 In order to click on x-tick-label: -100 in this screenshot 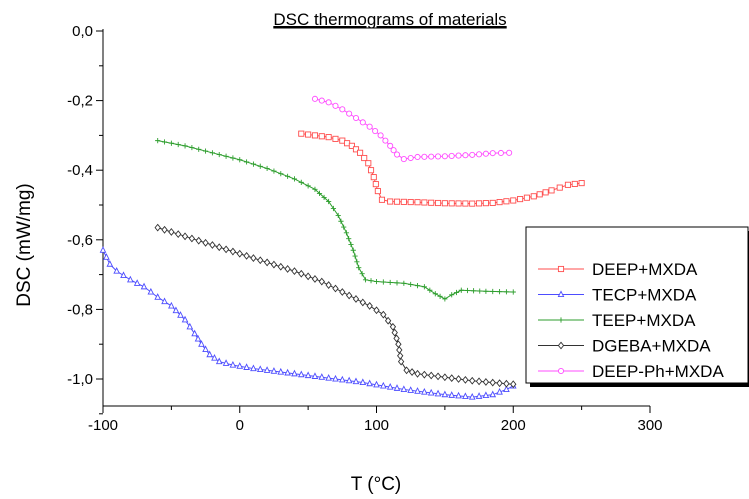, I will do `click(103, 425)`.